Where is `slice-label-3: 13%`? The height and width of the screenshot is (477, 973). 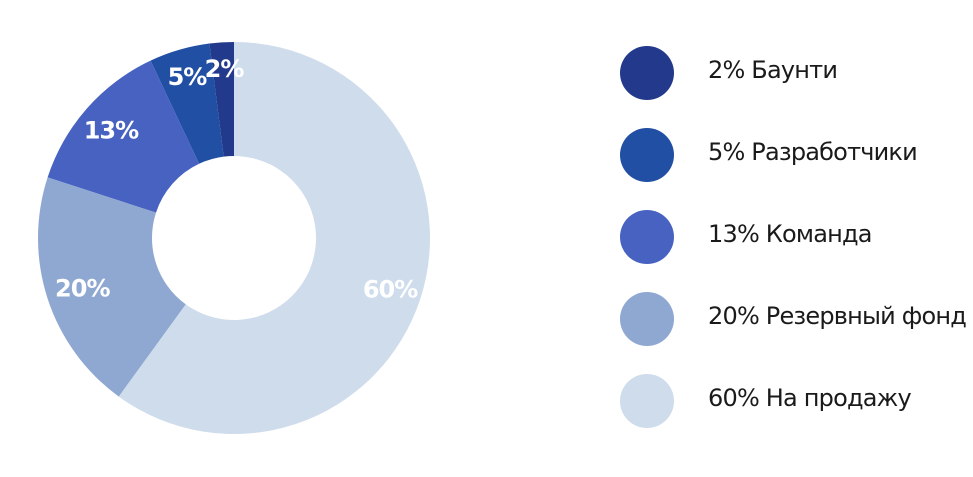
slice-label-3: 13% is located at coordinates (111, 130).